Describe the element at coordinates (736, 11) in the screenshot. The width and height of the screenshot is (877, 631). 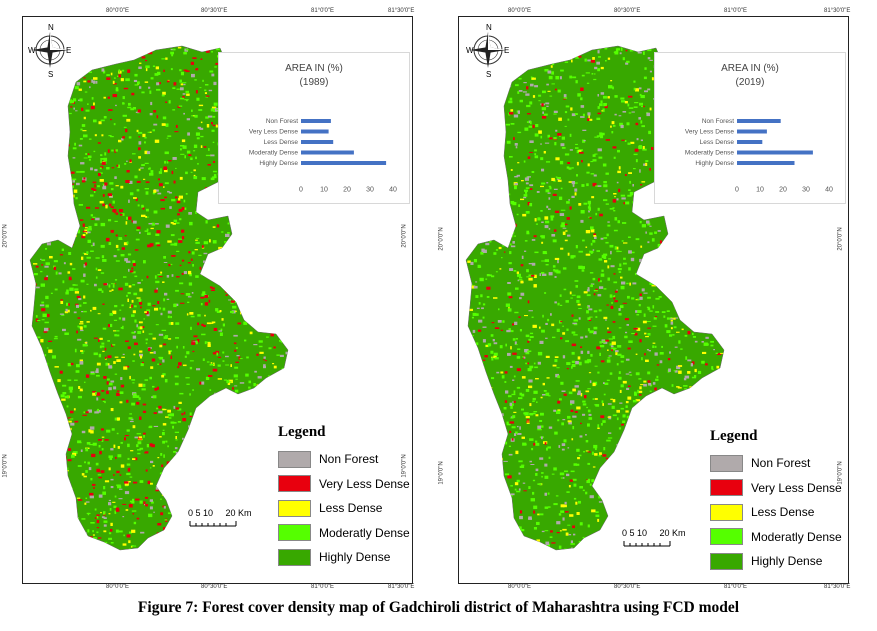
I see `top-tick-81-0: 81°0'0"E` at that location.